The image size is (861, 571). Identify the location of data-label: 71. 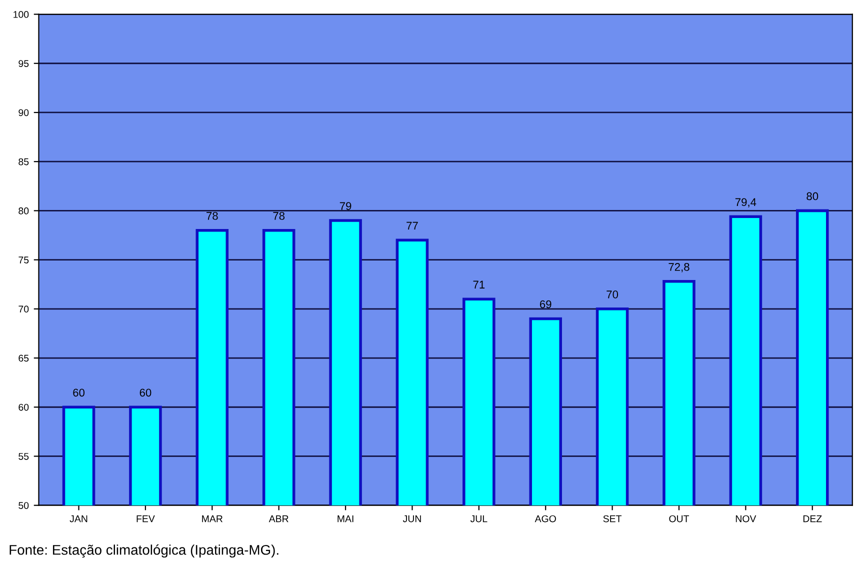
(479, 284).